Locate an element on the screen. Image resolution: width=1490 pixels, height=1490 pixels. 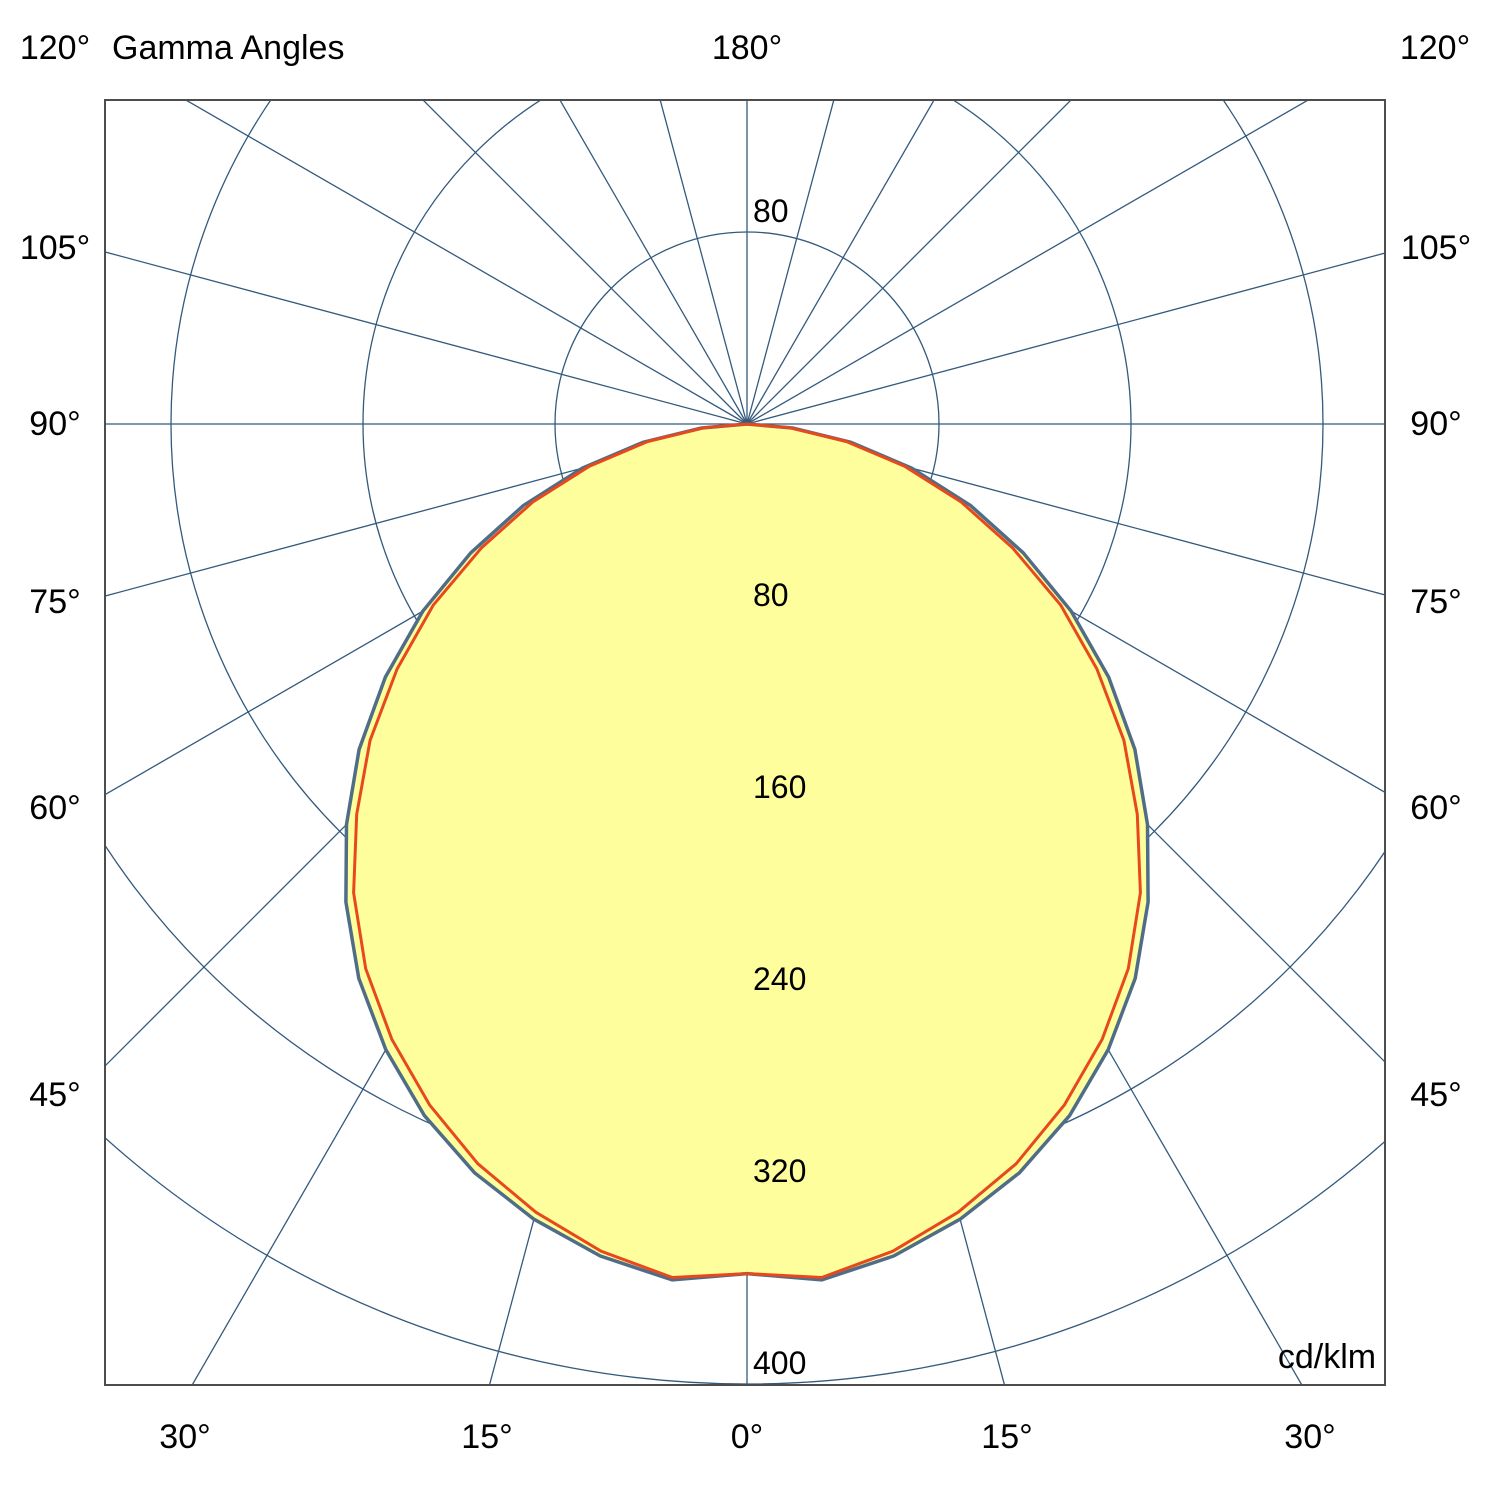
radial-tick-label: 160 is located at coordinates (779, 787).